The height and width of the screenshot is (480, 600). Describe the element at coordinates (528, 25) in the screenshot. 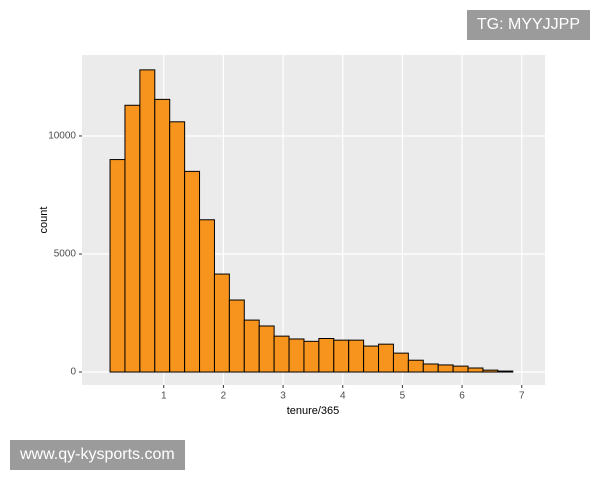

I see `tag-badge: TG: MYYJJPP` at that location.